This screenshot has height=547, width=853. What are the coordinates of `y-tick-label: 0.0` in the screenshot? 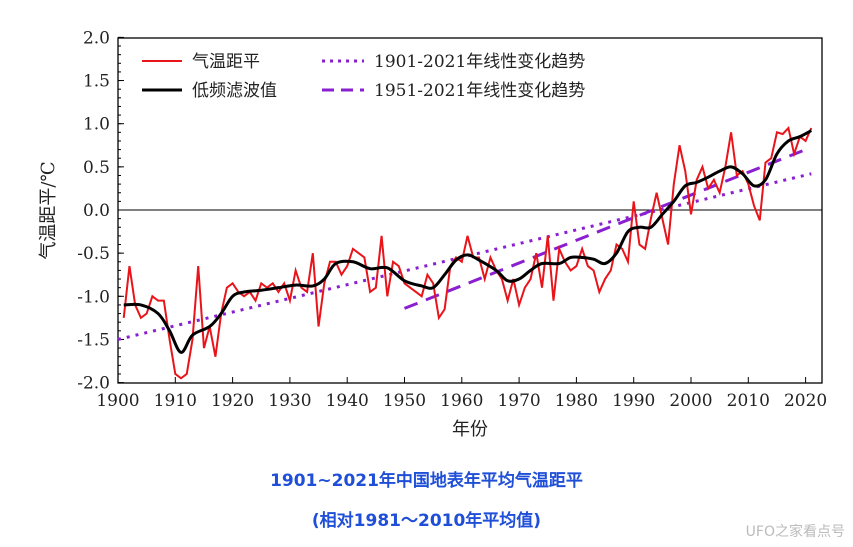 It's located at (96, 211).